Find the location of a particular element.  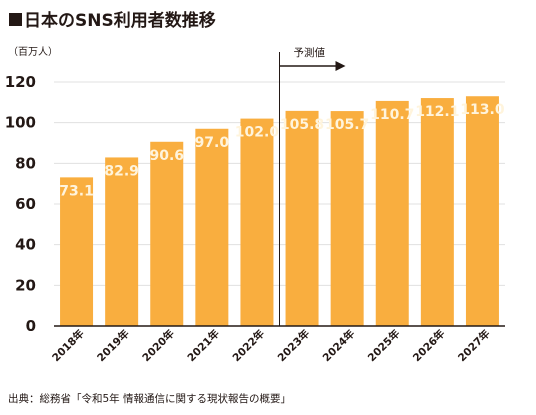

y-axis-ticks: 0 20 40 60 80 100 120 is located at coordinates (20, 204).